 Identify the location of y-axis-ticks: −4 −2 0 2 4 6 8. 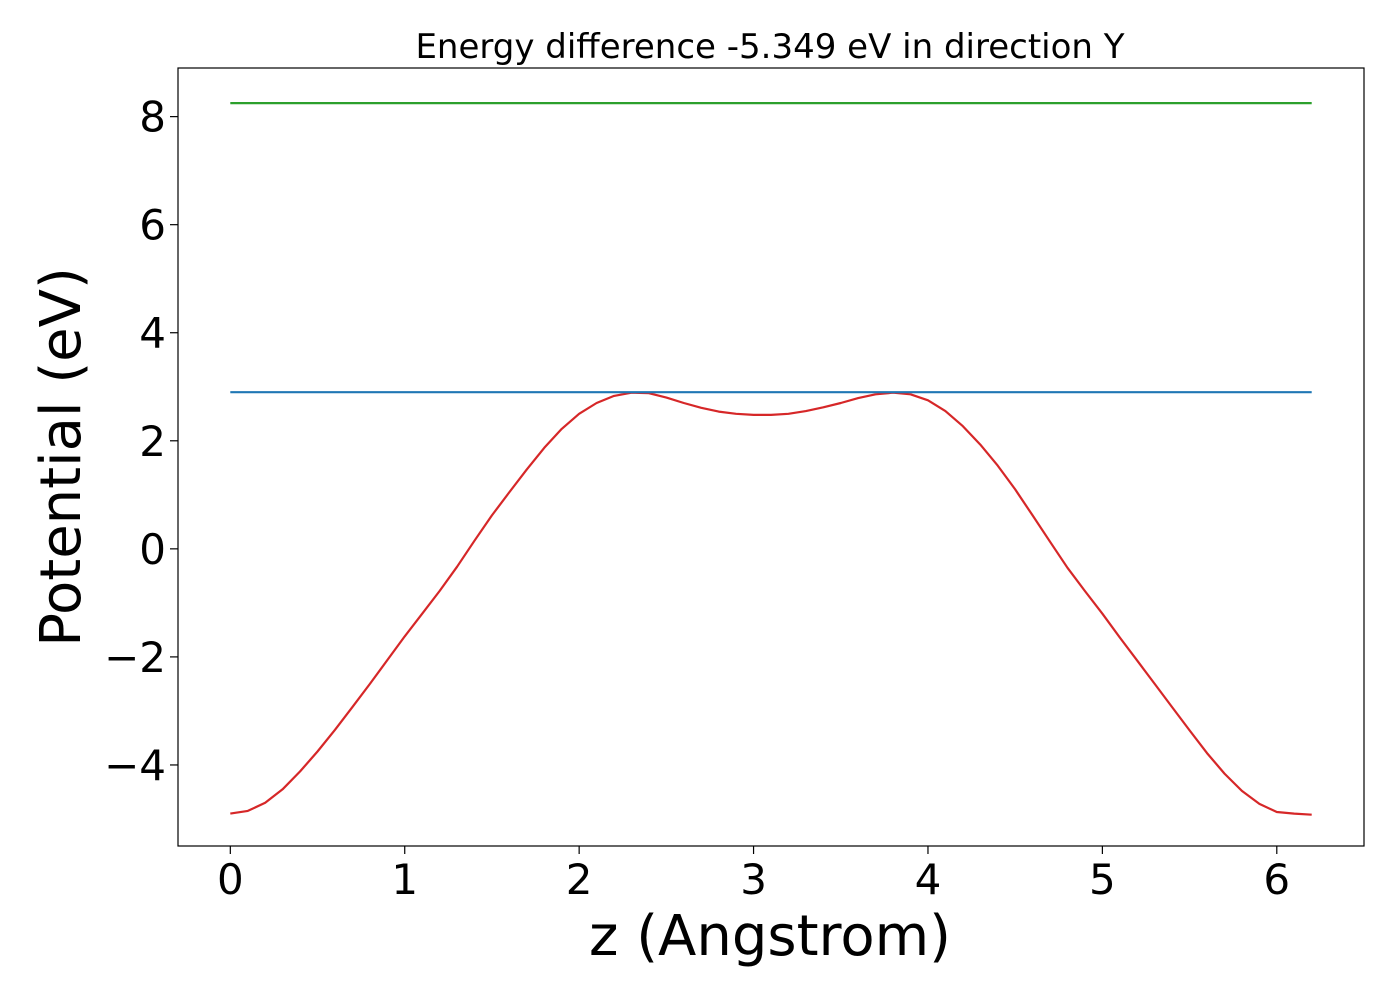
(141, 441).